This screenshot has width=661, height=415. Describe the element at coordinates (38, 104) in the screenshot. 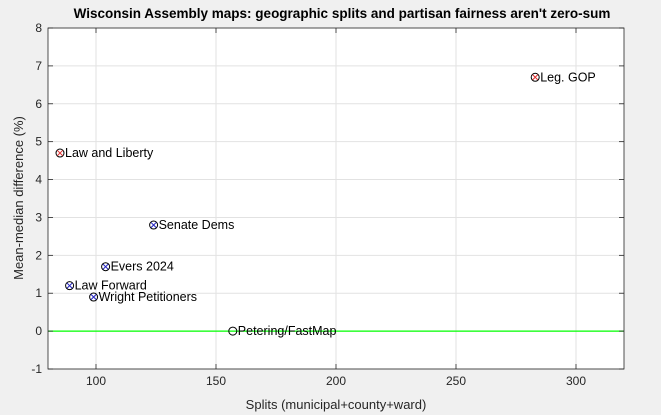

I see `y-tick-label: 6` at that location.